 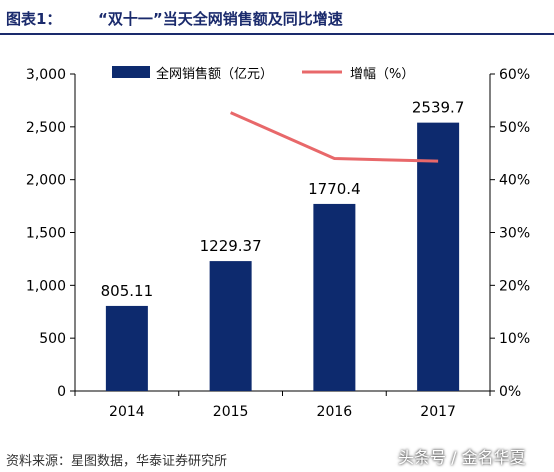 What do you see at coordinates (231, 246) in the screenshot?
I see `bar-data-label: 1229.37` at bounding box center [231, 246].